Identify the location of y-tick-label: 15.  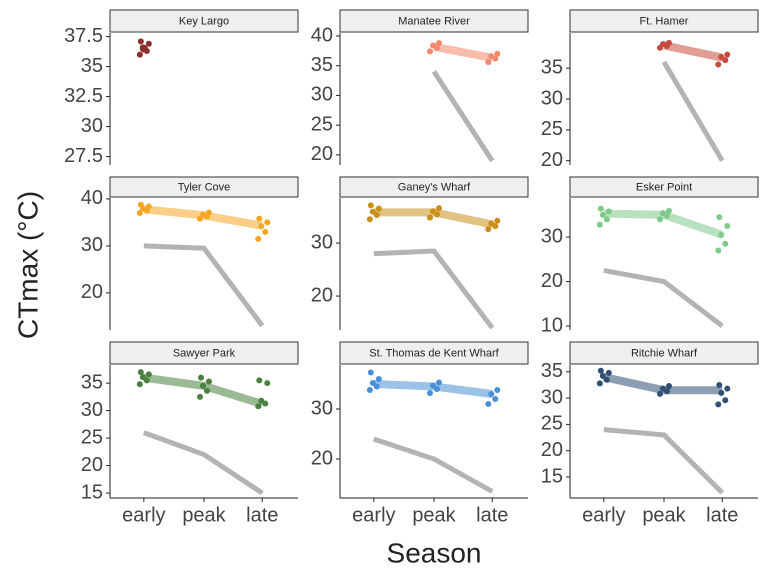
(92, 492).